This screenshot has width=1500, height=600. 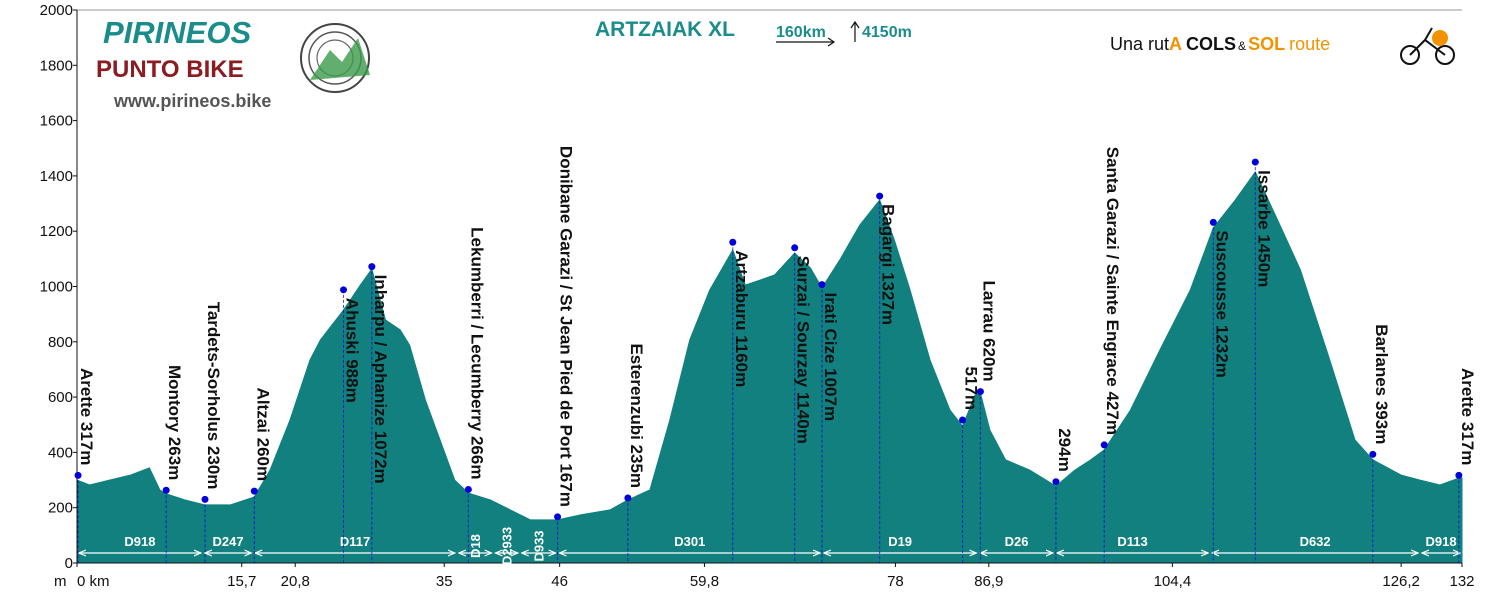 What do you see at coordinates (1175, 44) in the screenshot?
I see `route-tag-part: A` at bounding box center [1175, 44].